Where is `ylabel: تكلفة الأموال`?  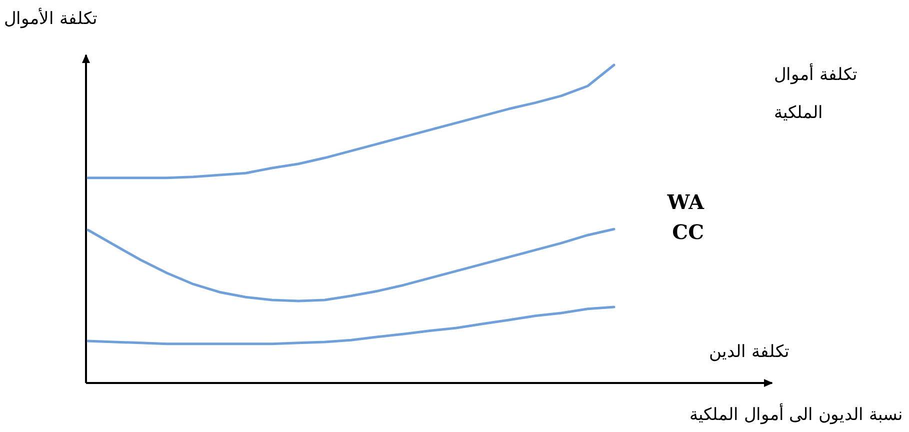
ylabel: تكلفة الأموال is located at coordinates (51, 19).